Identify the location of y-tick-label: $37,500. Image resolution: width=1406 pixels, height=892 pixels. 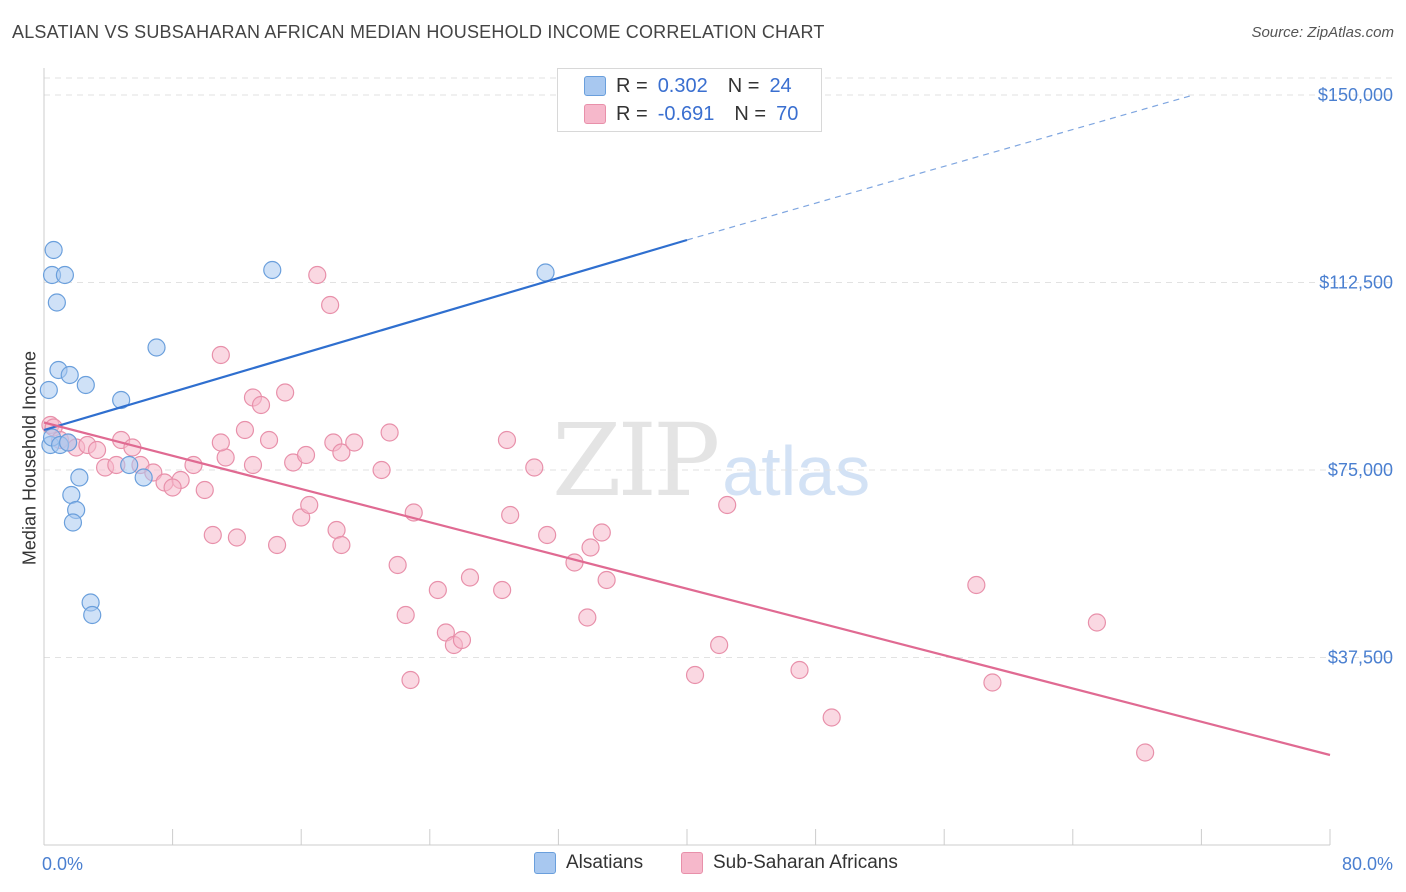
(1360, 658).